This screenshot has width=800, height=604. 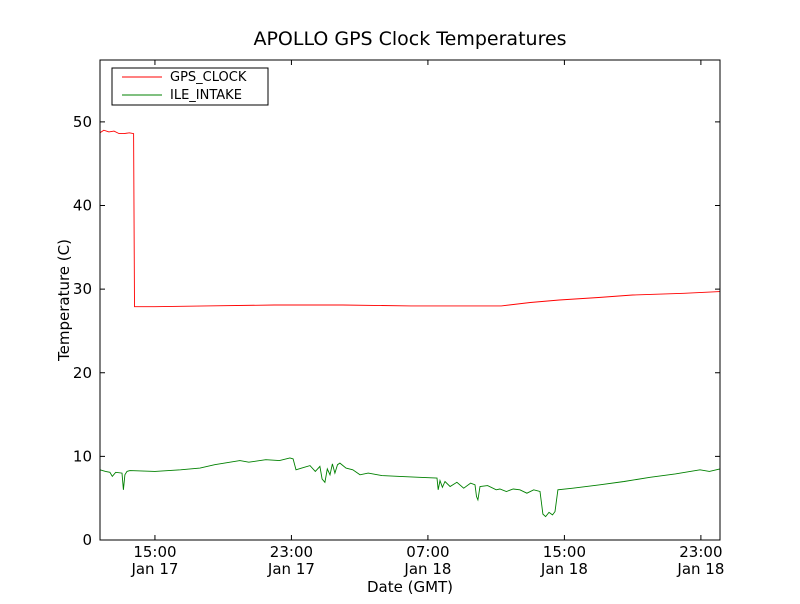 What do you see at coordinates (410, 587) in the screenshot?
I see `x-axis-label: Date (GMT)` at bounding box center [410, 587].